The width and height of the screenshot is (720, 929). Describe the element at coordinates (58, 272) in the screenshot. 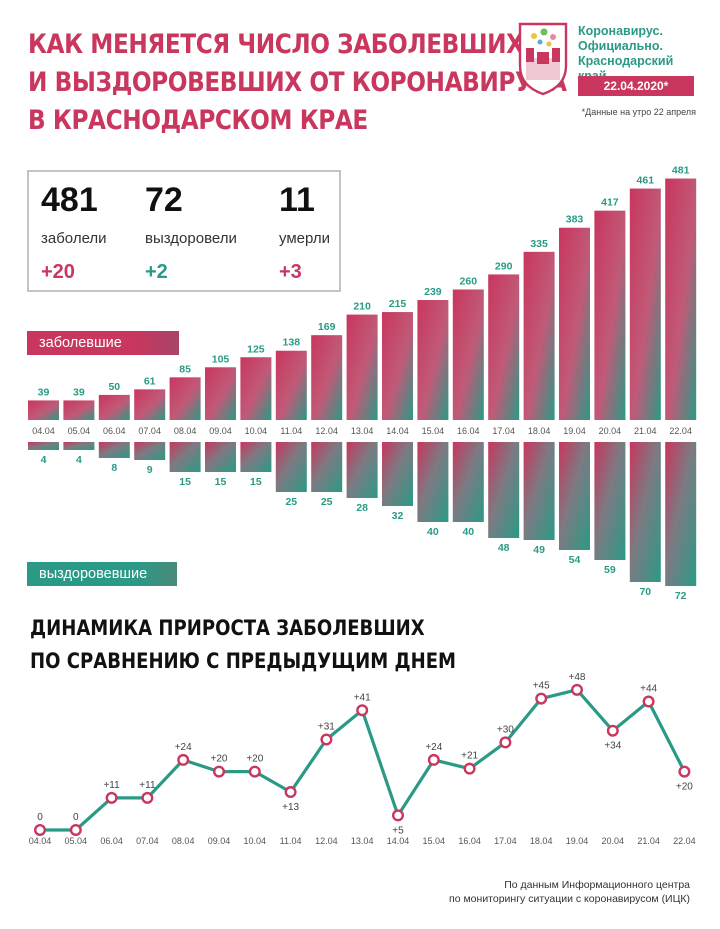

I see `stat-delta: +20` at that location.